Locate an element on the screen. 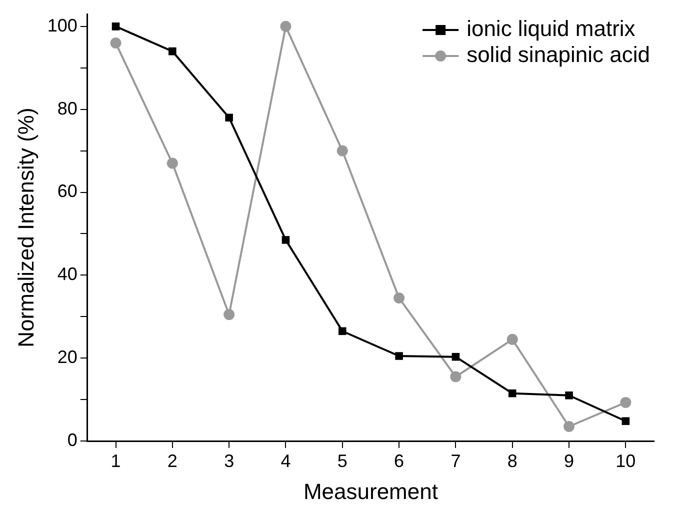 The height and width of the screenshot is (520, 684). x-tick-label: 2 is located at coordinates (172, 460).